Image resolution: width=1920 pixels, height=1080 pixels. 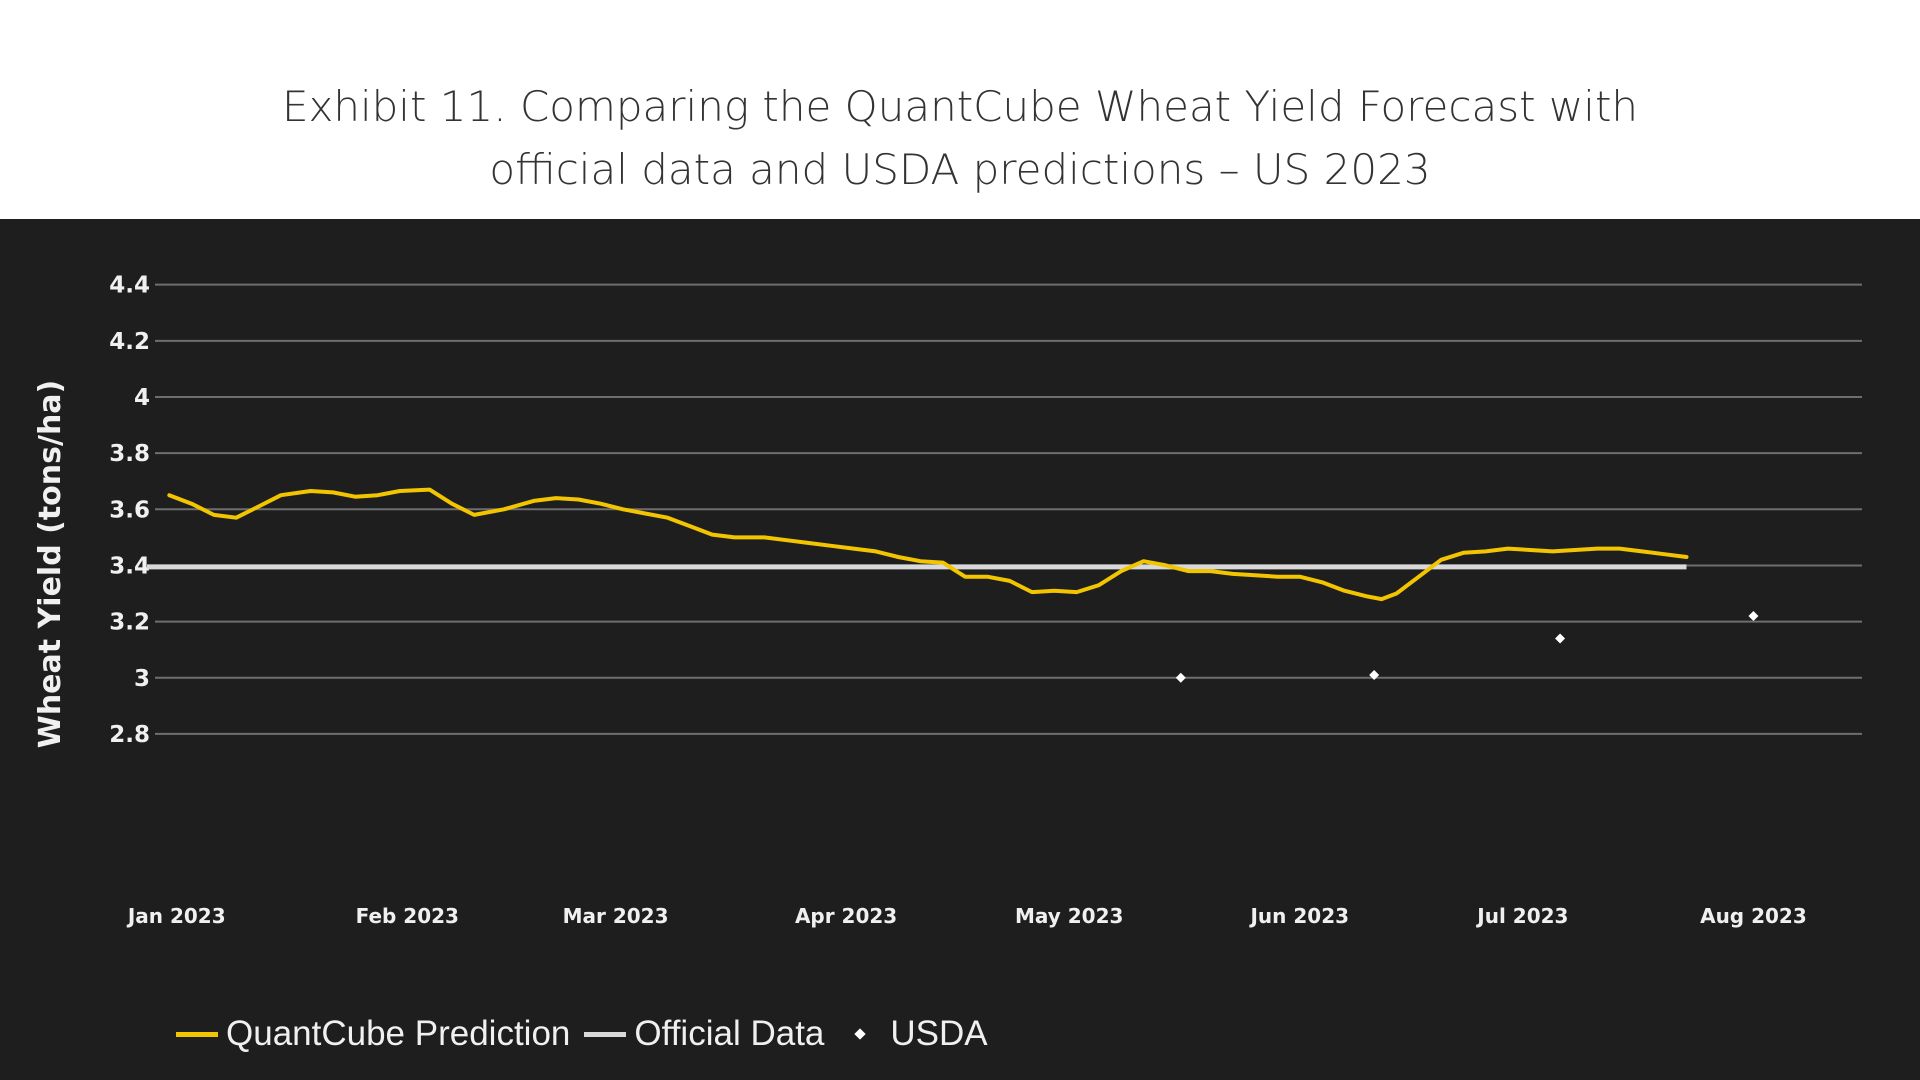 I want to click on x-tick-label: Jun 2023, so click(x=1298, y=916).